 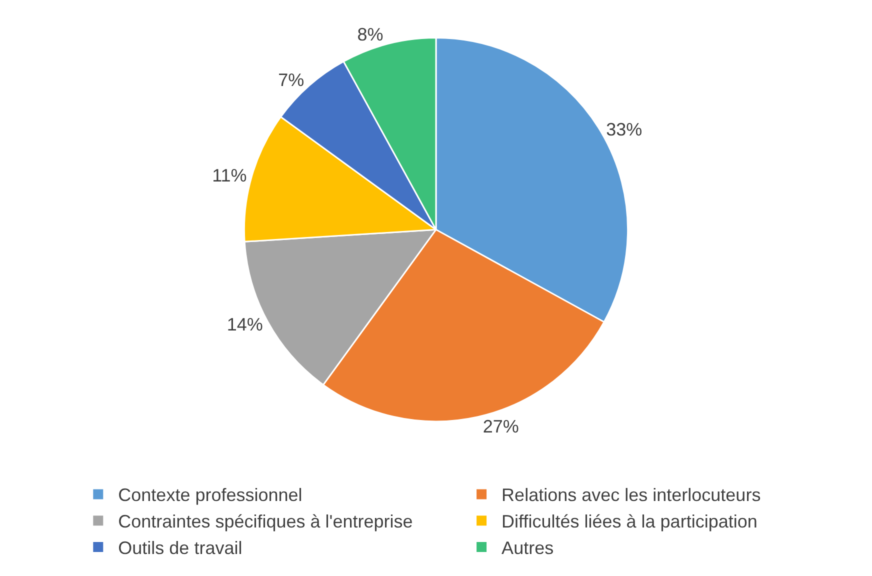 I want to click on legend-label: Contraintes spécifiques à l'entreprise, so click(x=265, y=522).